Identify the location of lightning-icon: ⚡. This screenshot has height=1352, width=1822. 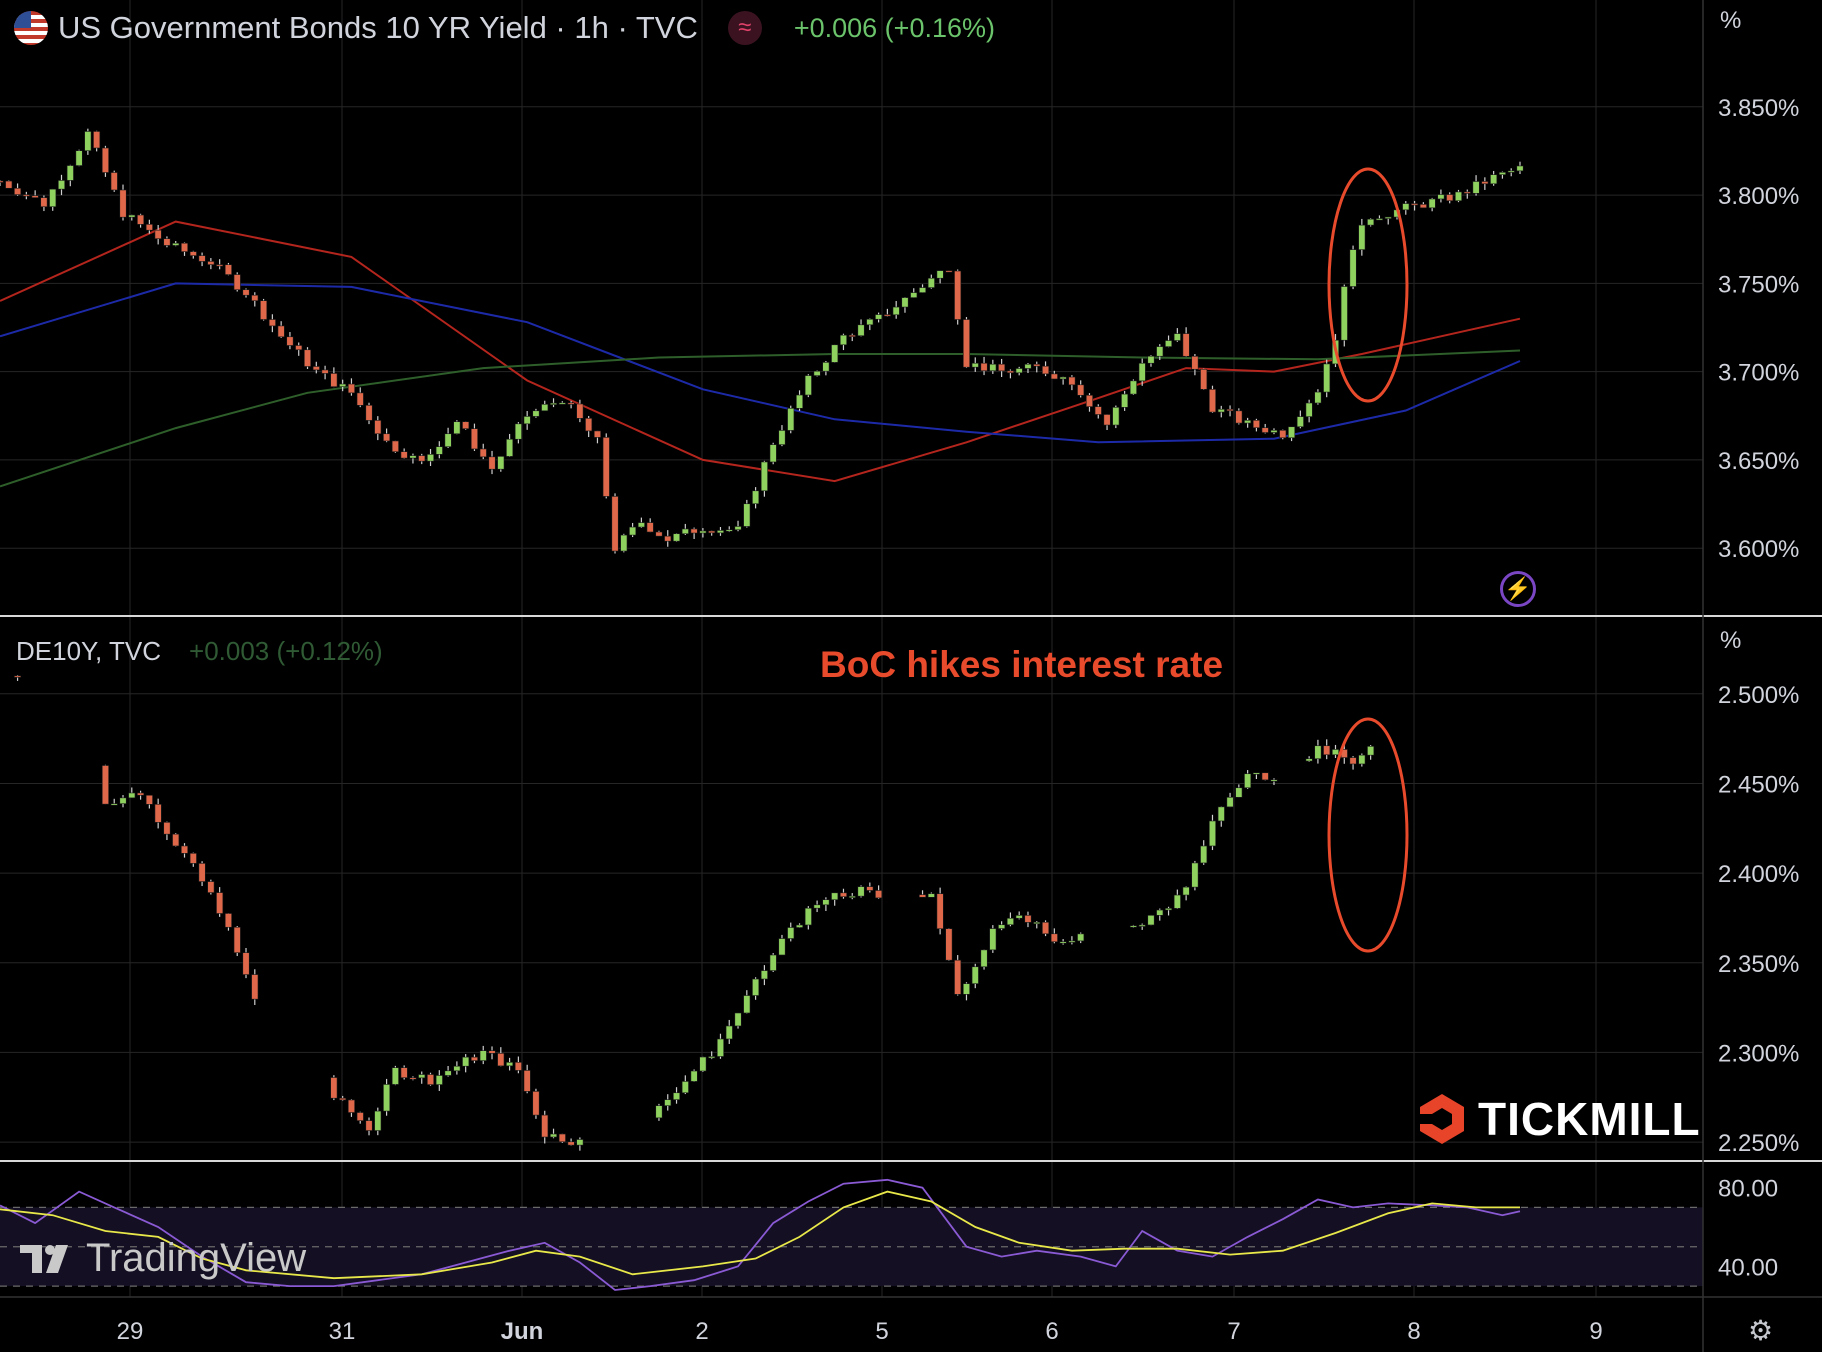
(1518, 589).